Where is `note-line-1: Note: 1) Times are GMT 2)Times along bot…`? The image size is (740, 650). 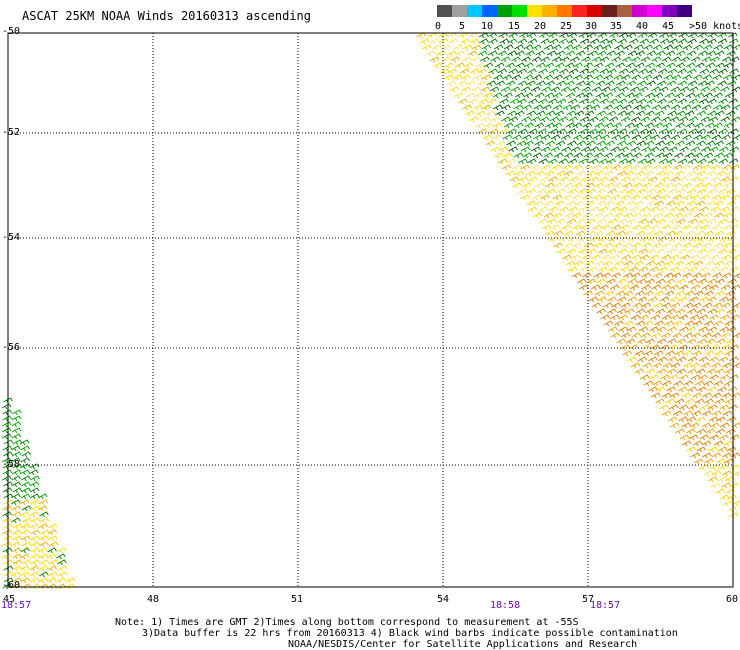
note-line-1: Note: 1) Times are GMT 2)Times along bot… is located at coordinates (347, 622).